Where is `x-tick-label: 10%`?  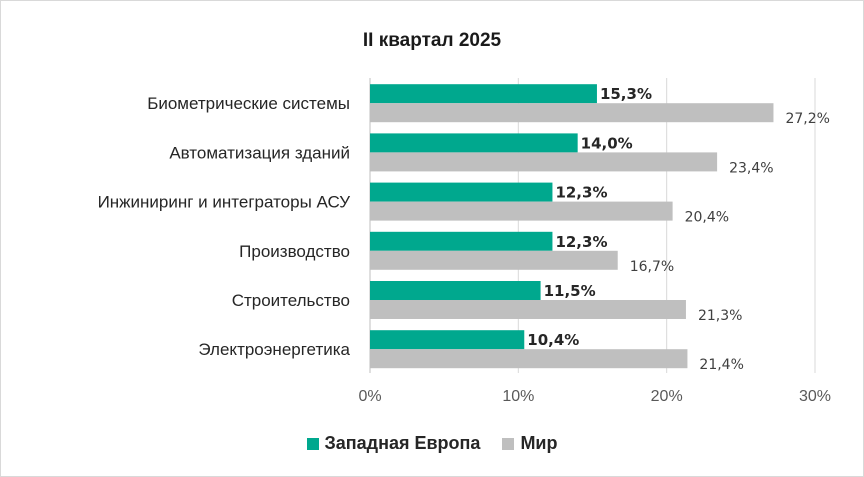
x-tick-label: 10% is located at coordinates (518, 396).